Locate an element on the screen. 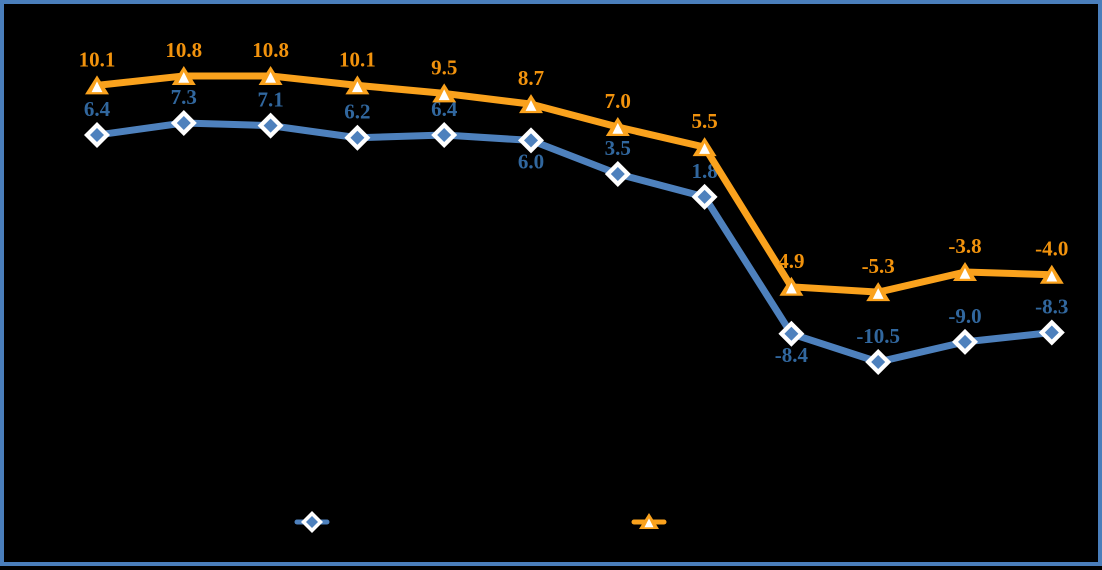 The image size is (1102, 570). data-label: -9.0 is located at coordinates (964, 316).